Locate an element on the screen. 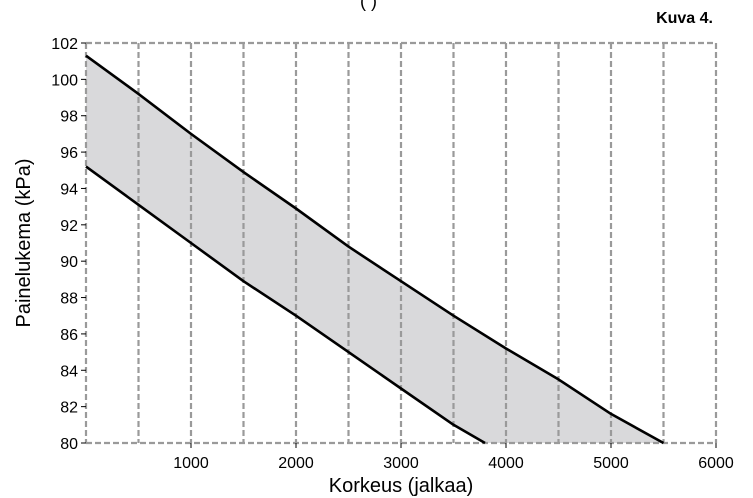  y-tick-label-102: 102 is located at coordinates (64, 44).